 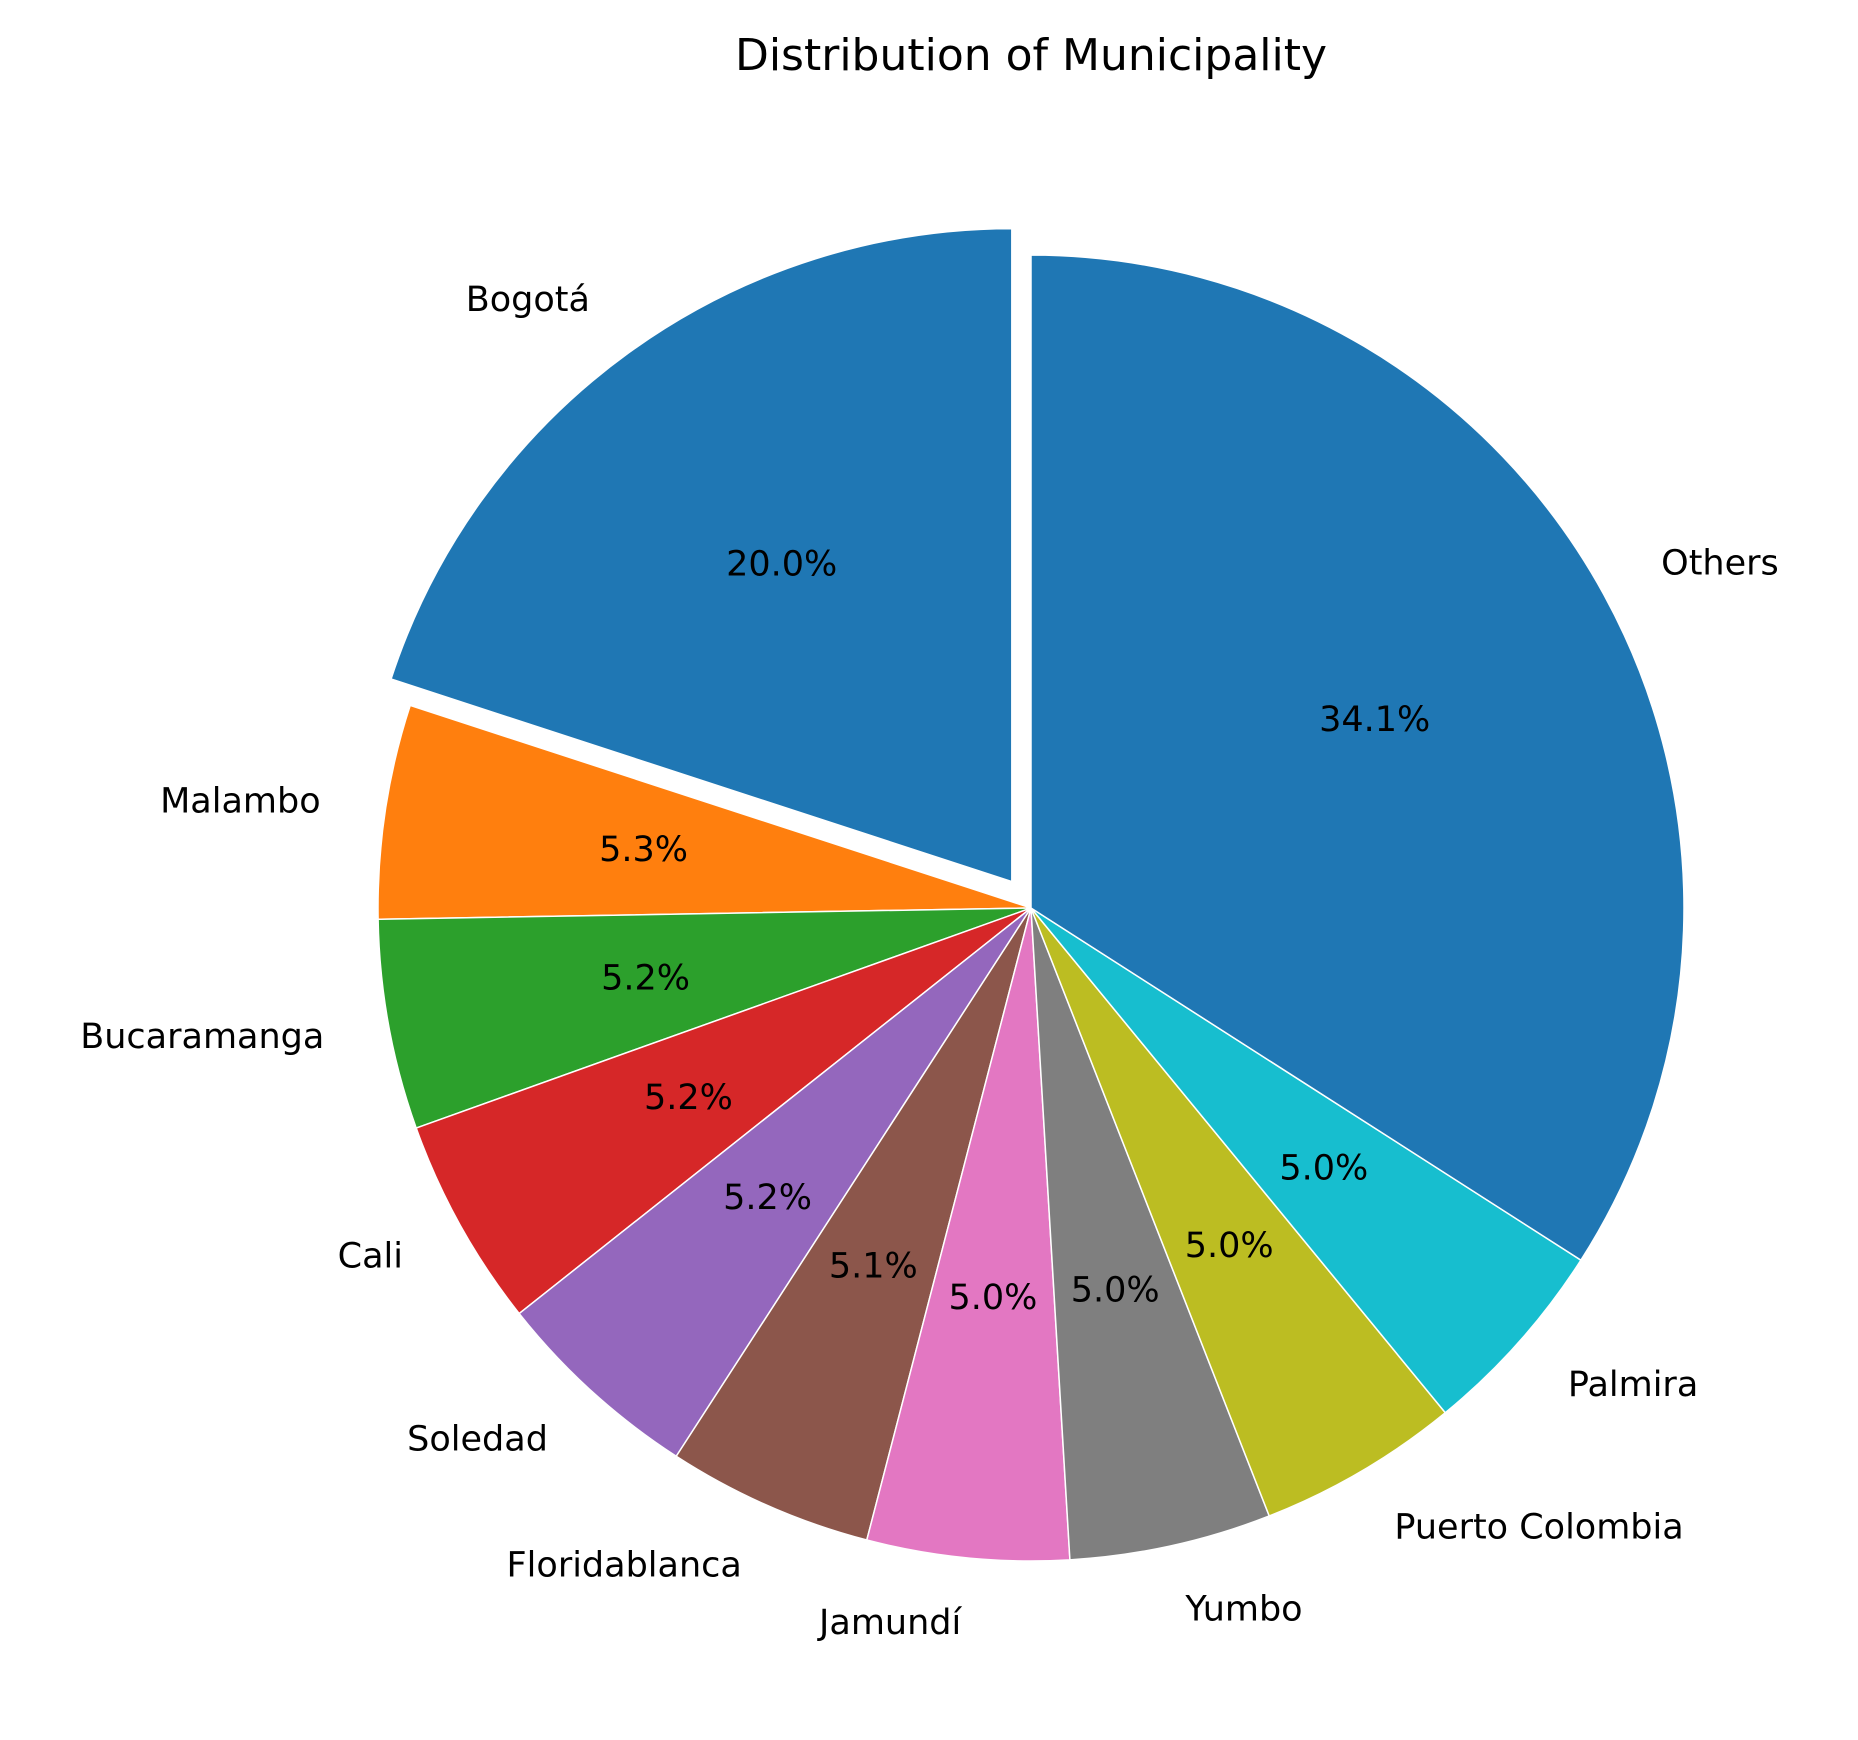 What do you see at coordinates (645, 978) in the screenshot?
I see `percent-label-bucaramanga: 5.2%` at bounding box center [645, 978].